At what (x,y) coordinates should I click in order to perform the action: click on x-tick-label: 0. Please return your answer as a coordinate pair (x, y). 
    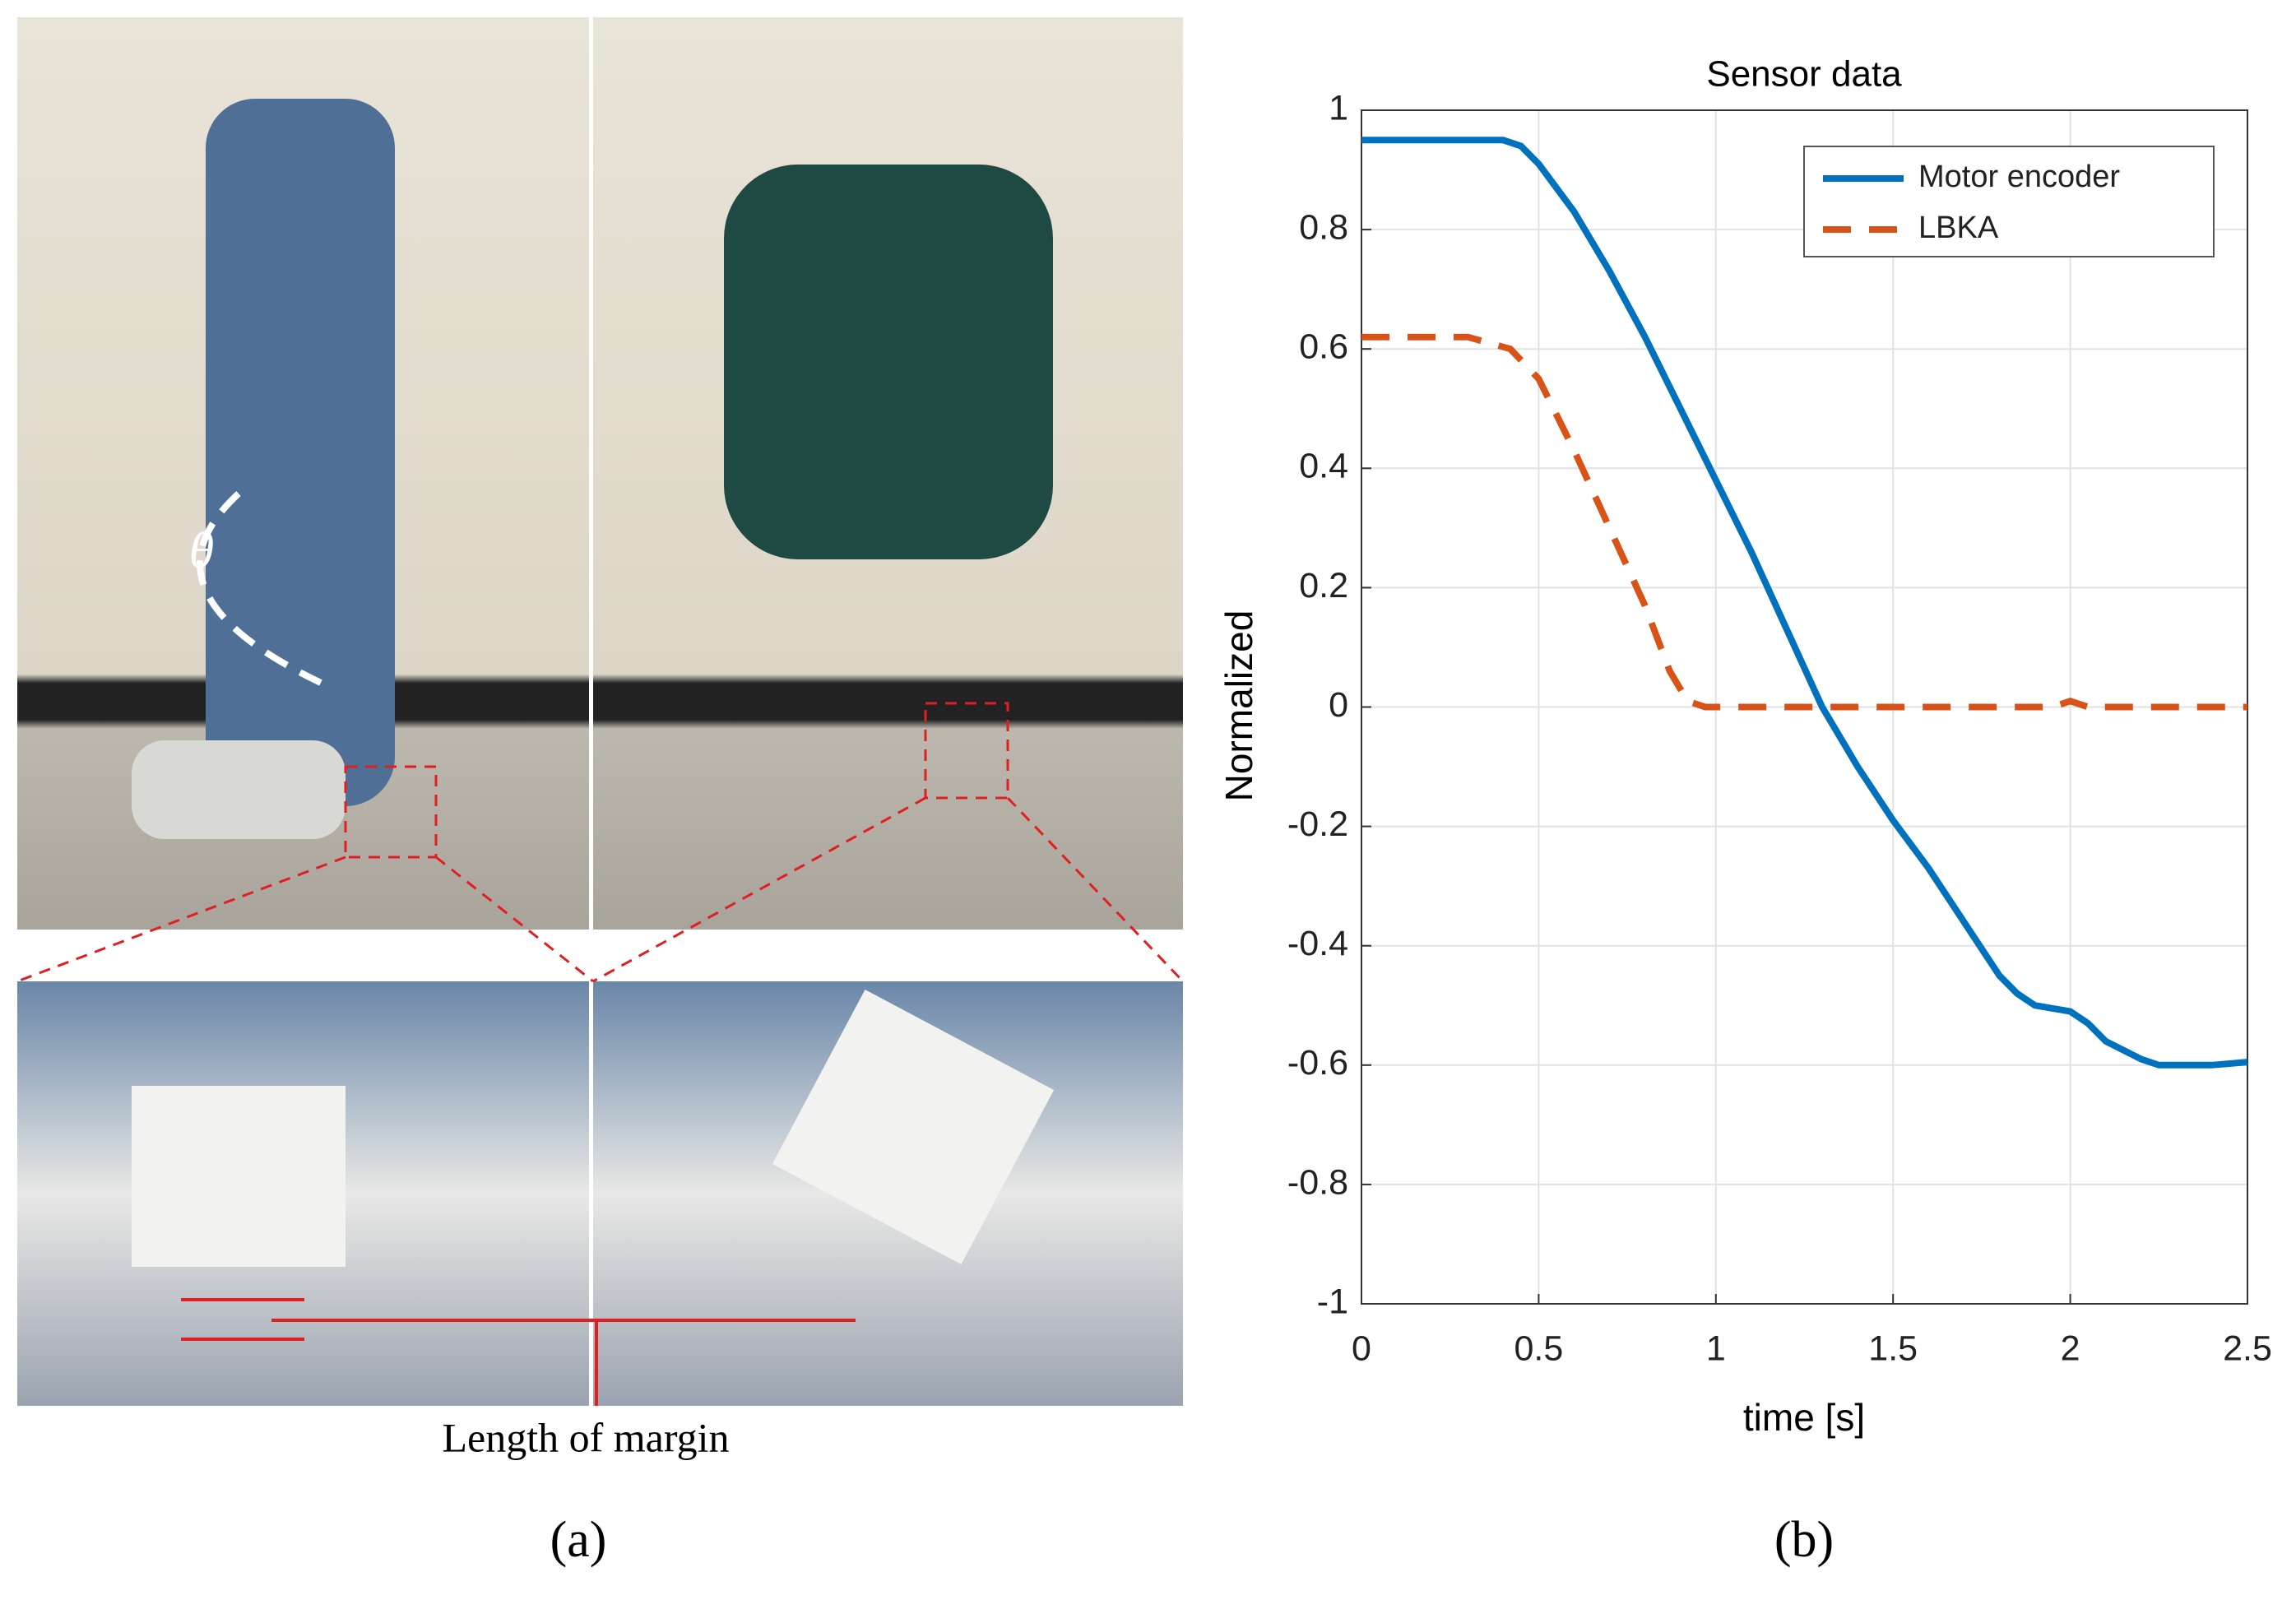
    Looking at the image, I should click on (1361, 1348).